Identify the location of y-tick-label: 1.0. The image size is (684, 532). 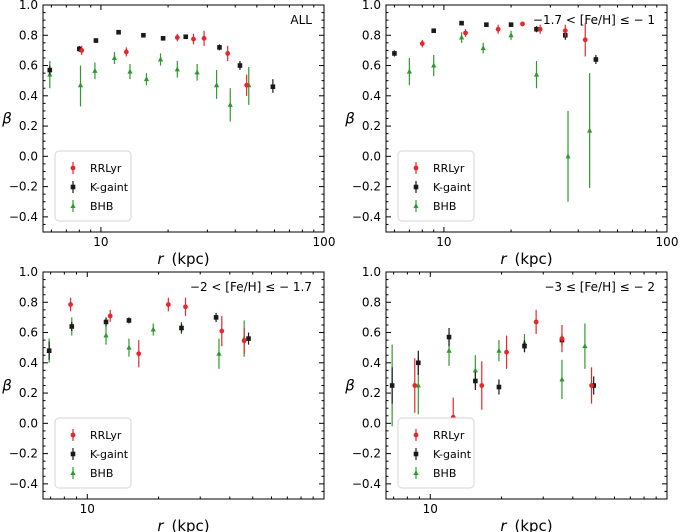
(371, 272).